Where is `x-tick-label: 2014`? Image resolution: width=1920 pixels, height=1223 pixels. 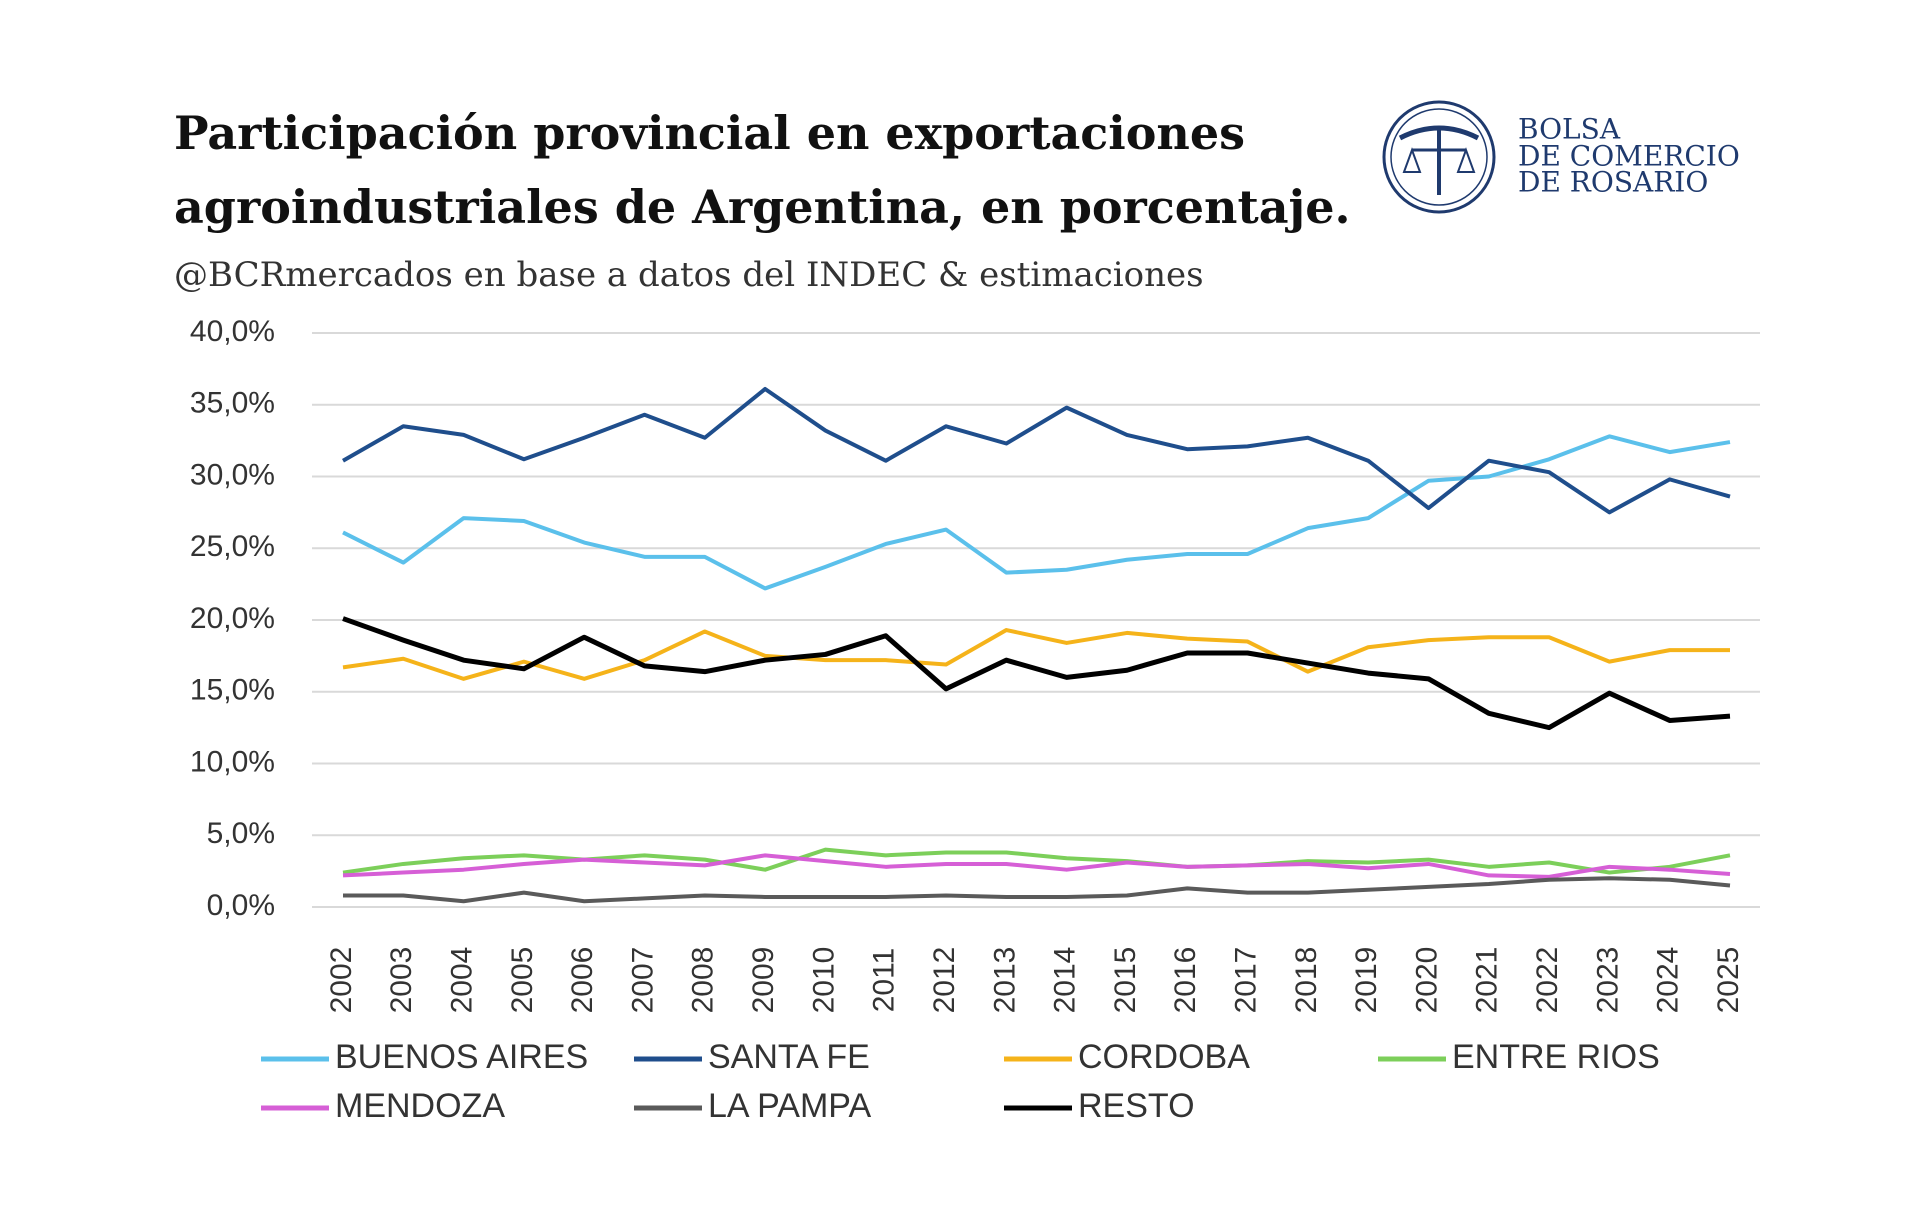
x-tick-label: 2014 is located at coordinates (1065, 980).